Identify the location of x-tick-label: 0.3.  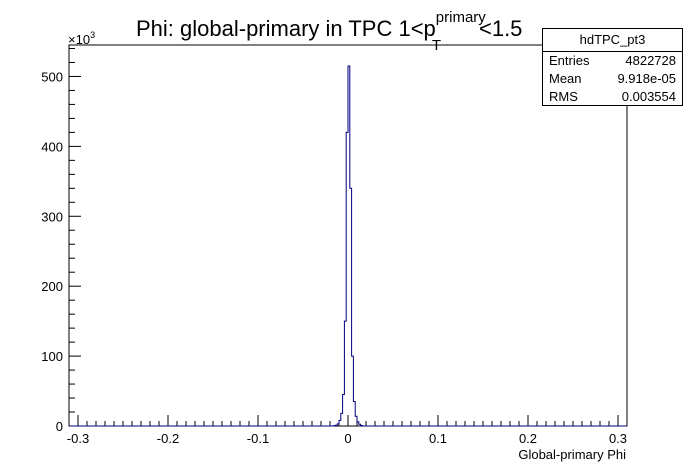
(618, 438).